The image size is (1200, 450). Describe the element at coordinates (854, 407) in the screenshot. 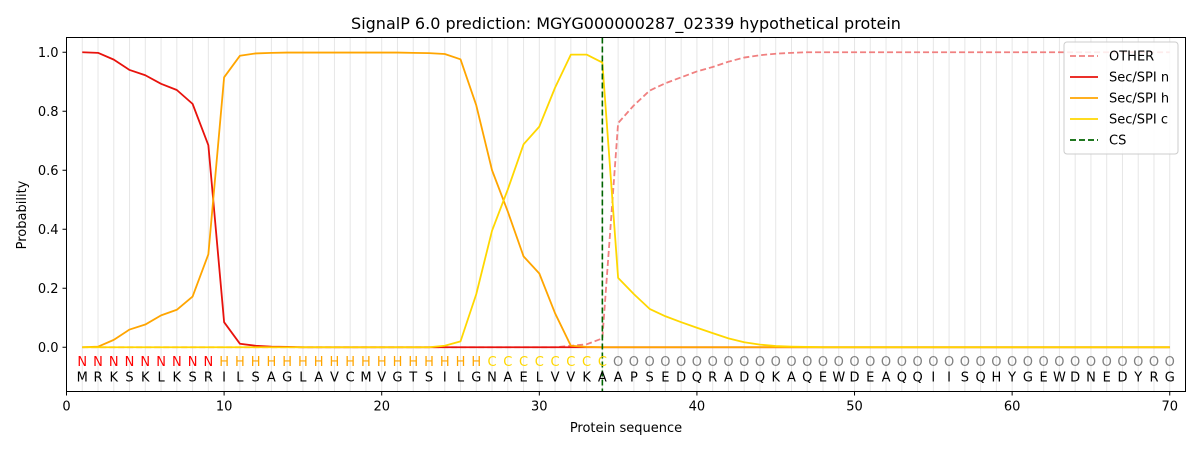

I see `x-tick-label: 50` at that location.